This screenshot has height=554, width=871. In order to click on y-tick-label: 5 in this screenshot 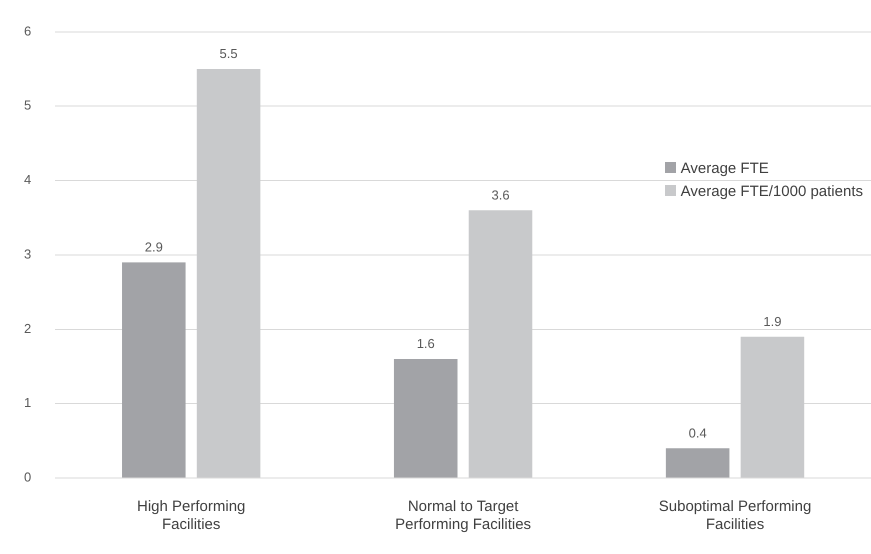, I will do `click(28, 105)`.